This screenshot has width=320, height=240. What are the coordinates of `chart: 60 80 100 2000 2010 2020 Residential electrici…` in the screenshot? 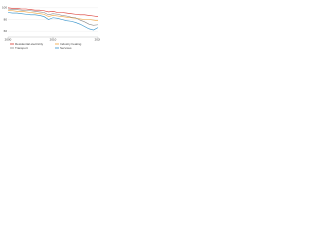 It's located at (51, 28).